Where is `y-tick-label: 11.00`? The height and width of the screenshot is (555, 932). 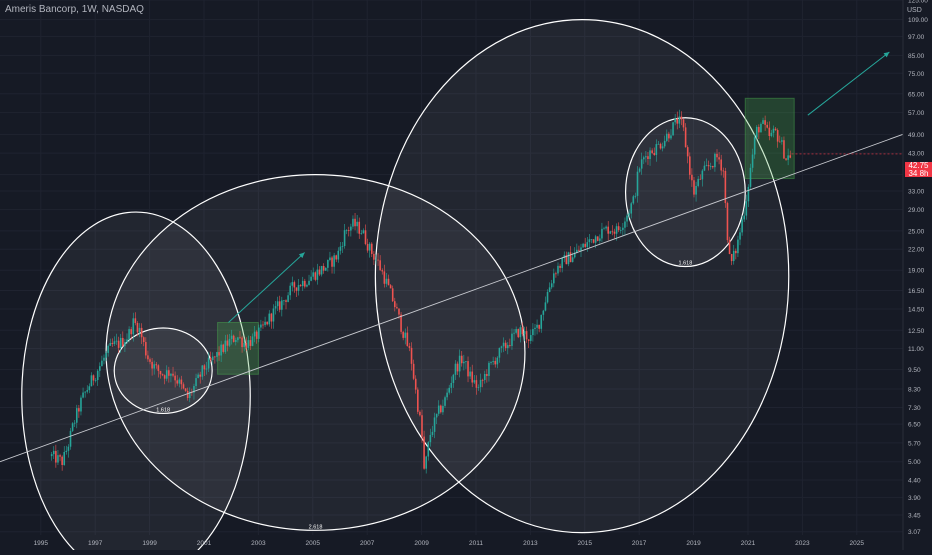 y-tick-label: 11.00 is located at coordinates (916, 349).